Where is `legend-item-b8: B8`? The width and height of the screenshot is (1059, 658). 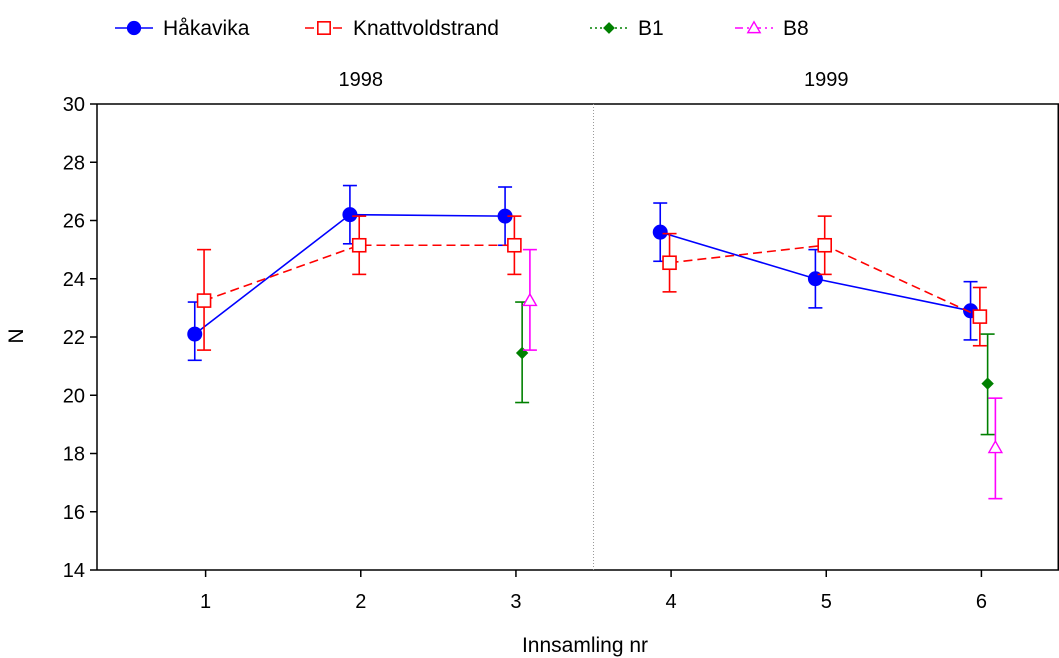
legend-item-b8: B8 is located at coordinates (772, 28).